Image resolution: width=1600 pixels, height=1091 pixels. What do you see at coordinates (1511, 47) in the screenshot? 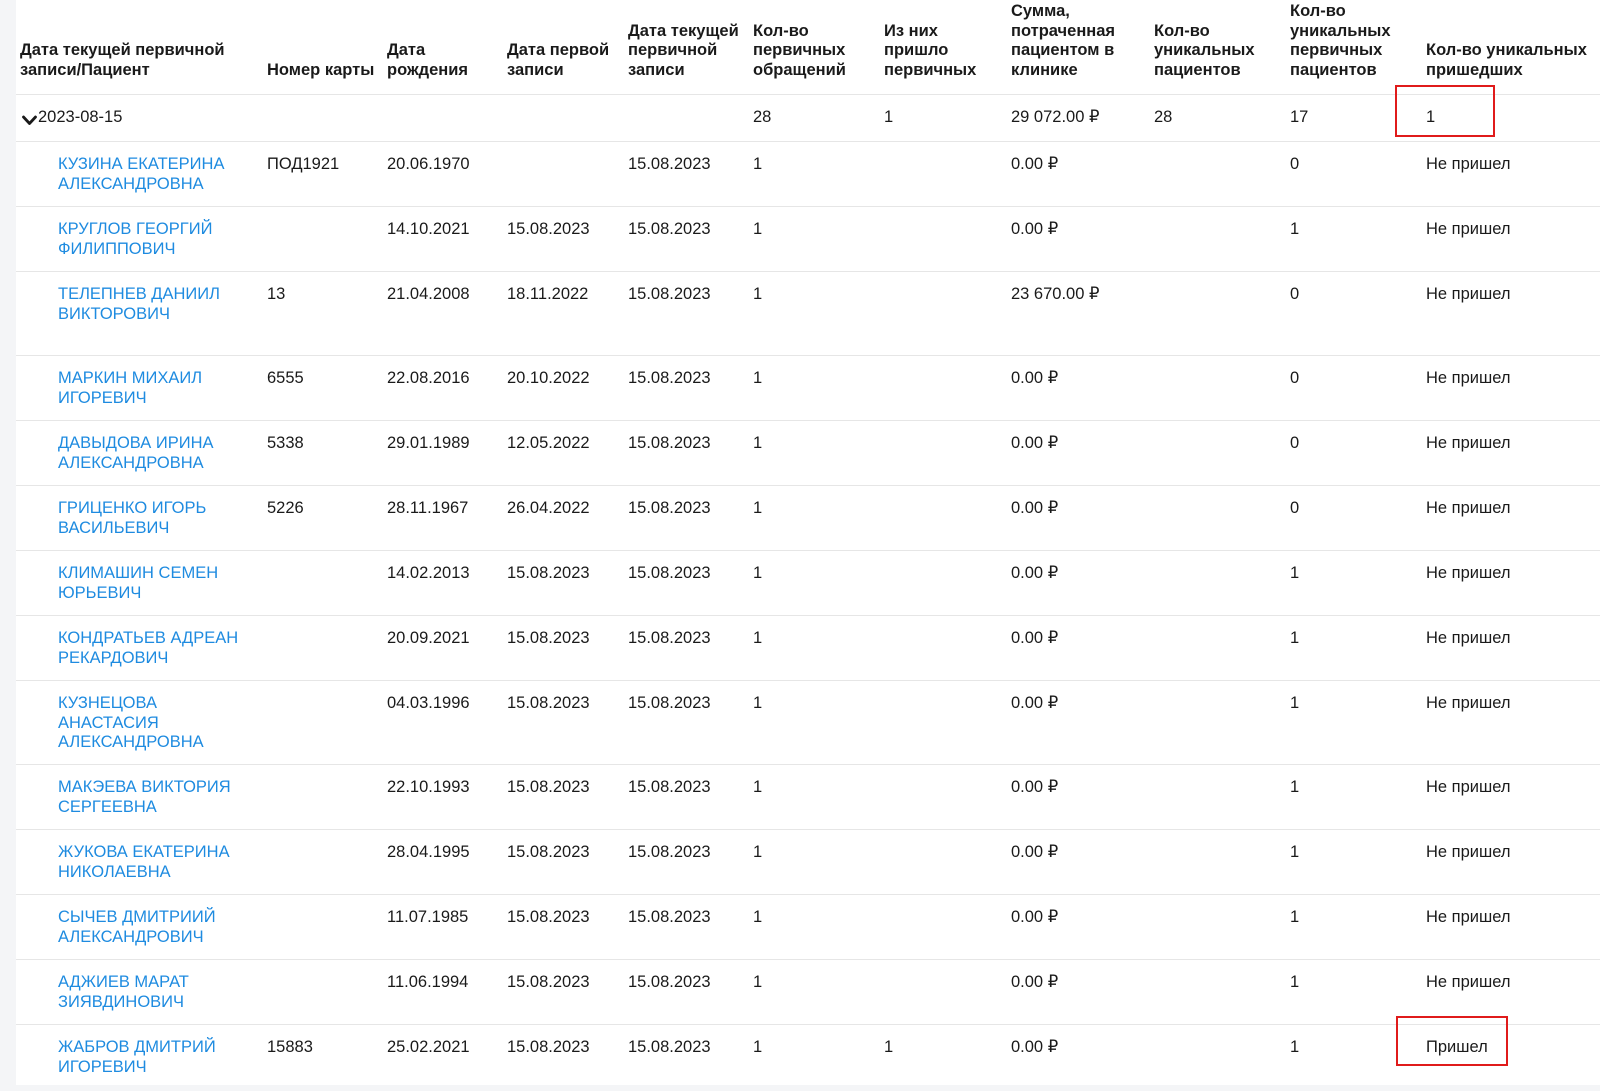
I see `column-header-unique-came: Кол-во уникальных пришедших` at bounding box center [1511, 47].